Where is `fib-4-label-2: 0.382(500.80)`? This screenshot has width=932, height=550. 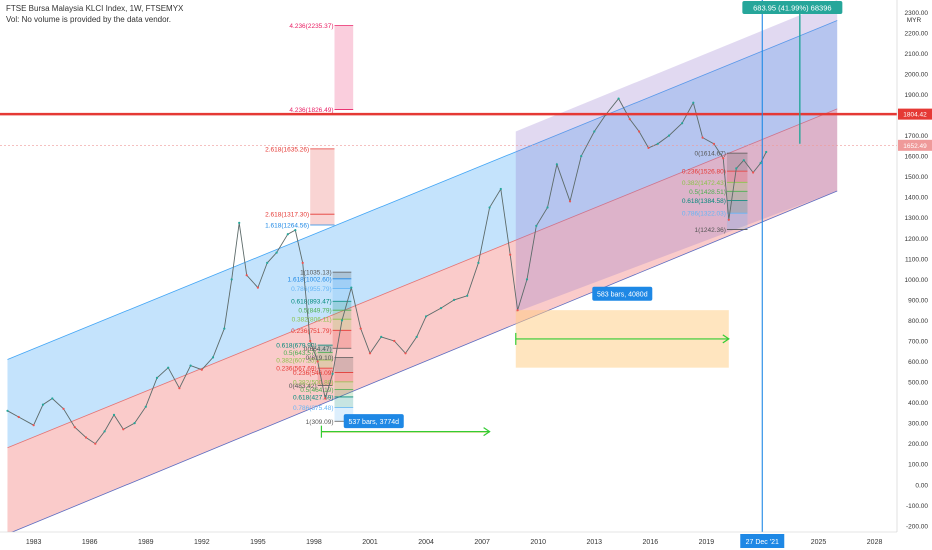 fib-4-label-2: 0.382(500.80) is located at coordinates (313, 382).